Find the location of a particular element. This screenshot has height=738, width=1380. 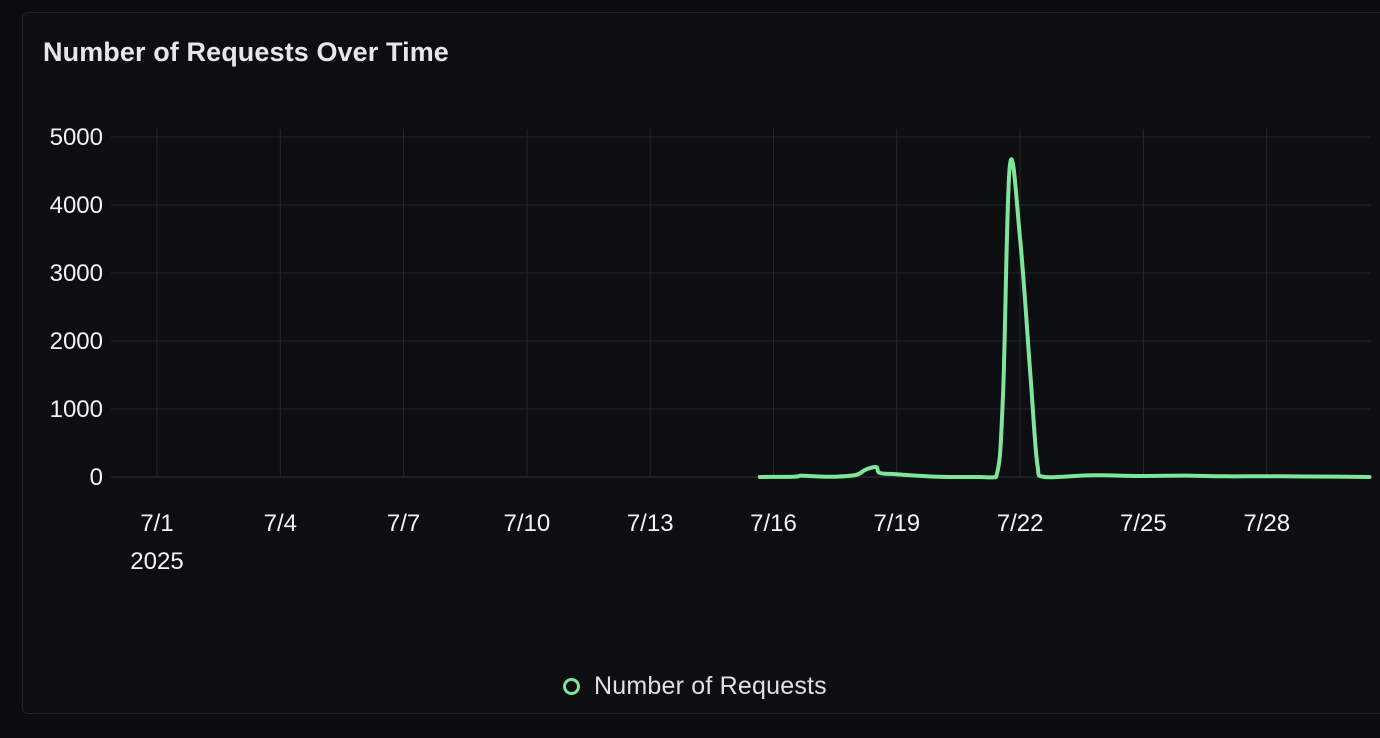

x-tick-label: 7/19 is located at coordinates (896, 523).